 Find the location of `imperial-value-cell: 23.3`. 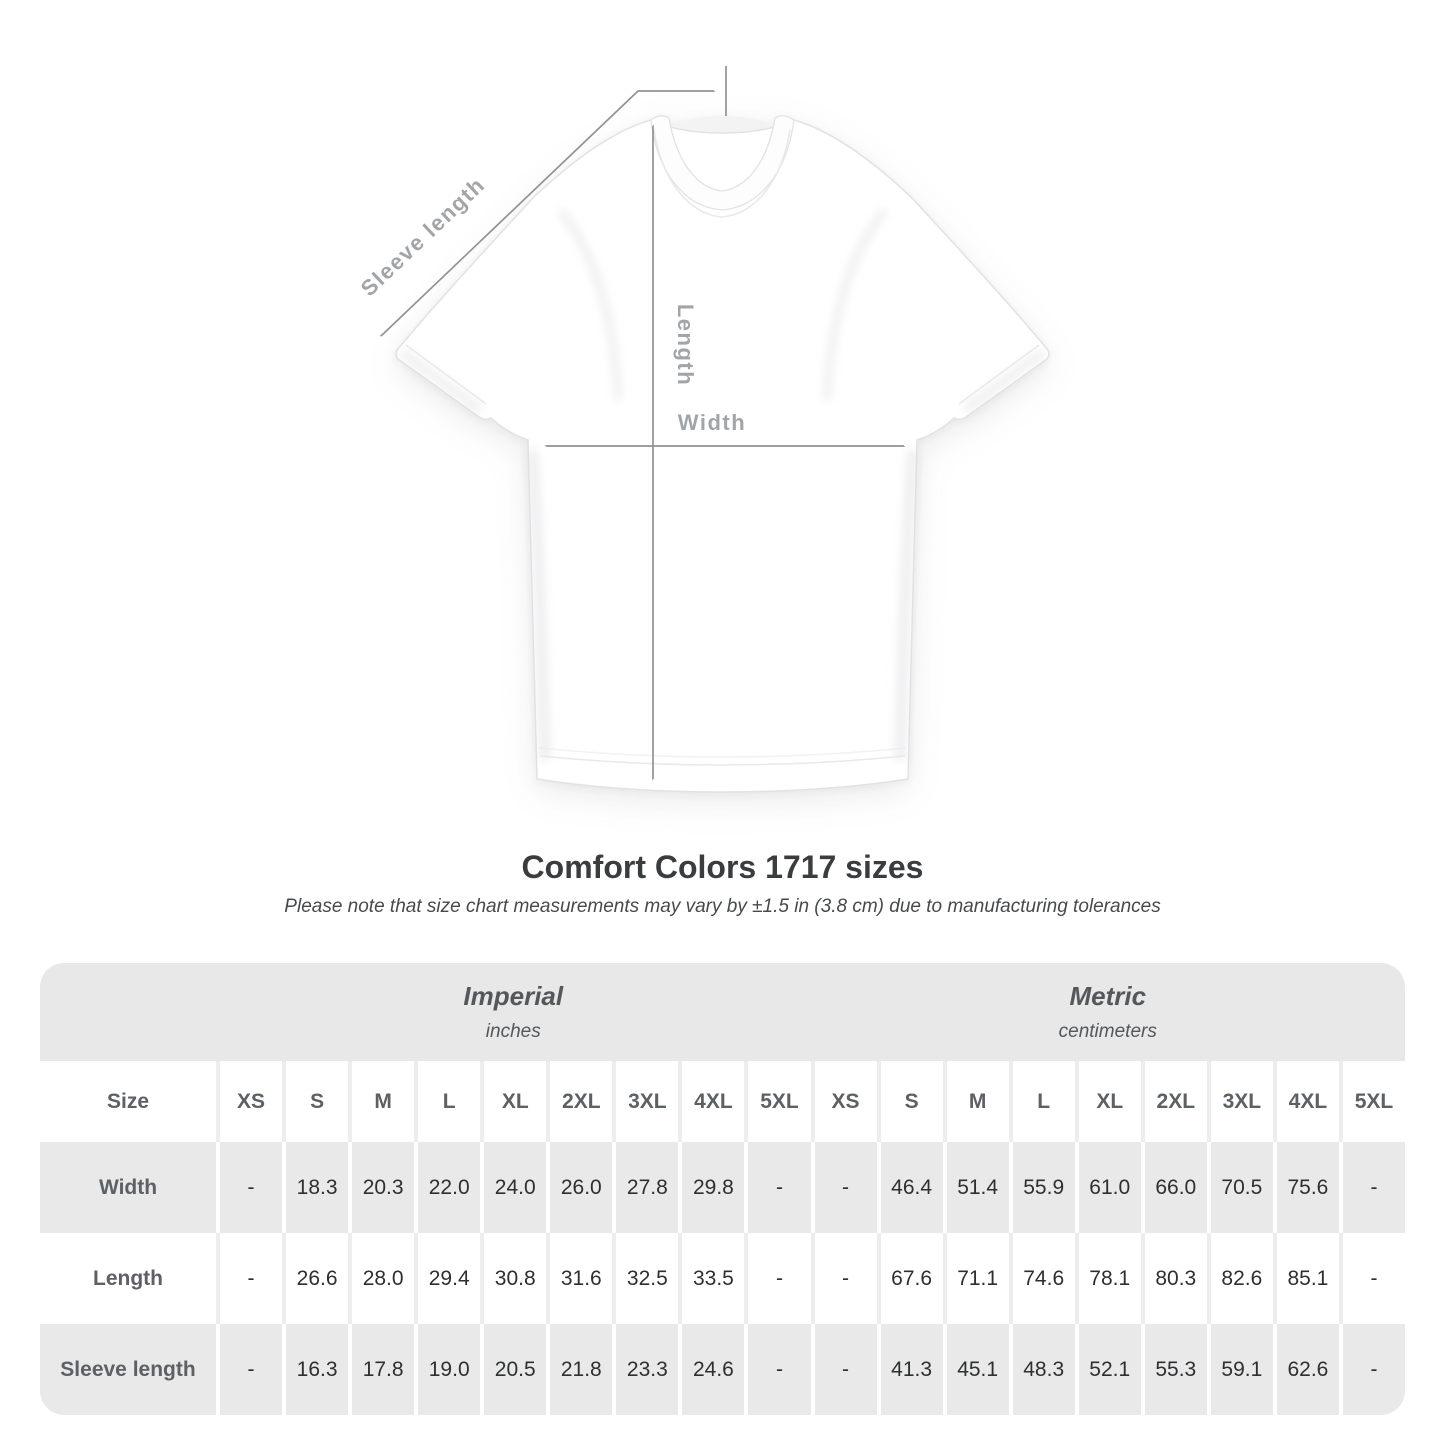

imperial-value-cell: 23.3 is located at coordinates (645, 1369).